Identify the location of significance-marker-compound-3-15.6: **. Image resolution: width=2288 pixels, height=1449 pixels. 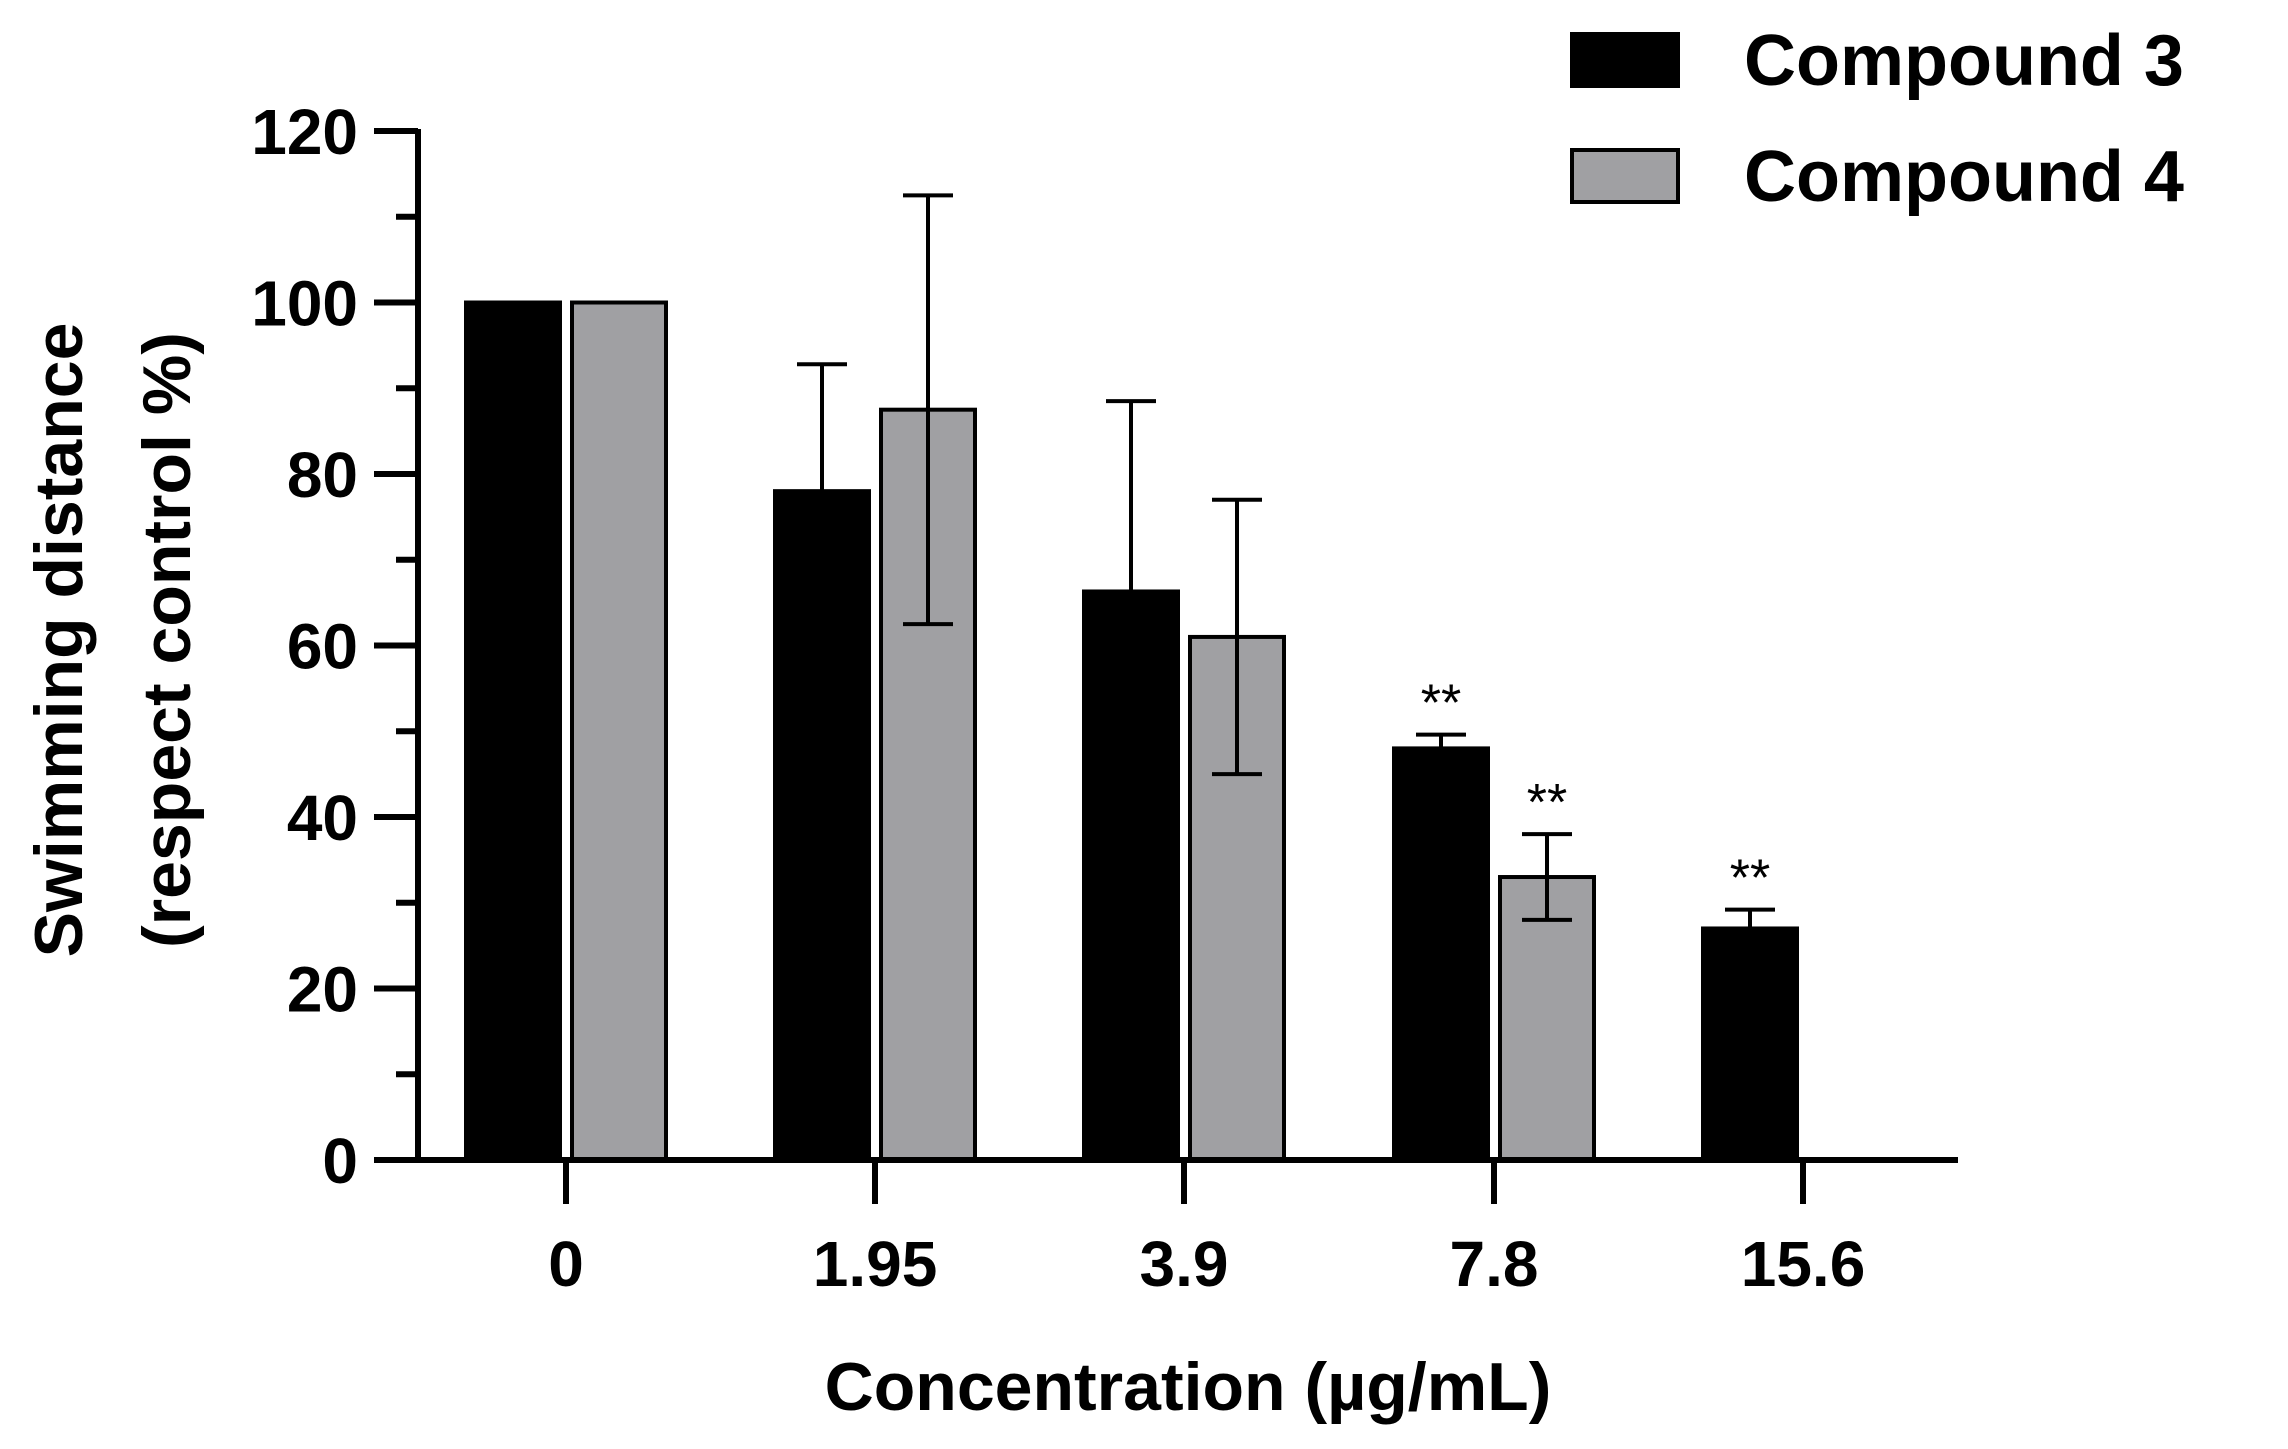
(1750, 879).